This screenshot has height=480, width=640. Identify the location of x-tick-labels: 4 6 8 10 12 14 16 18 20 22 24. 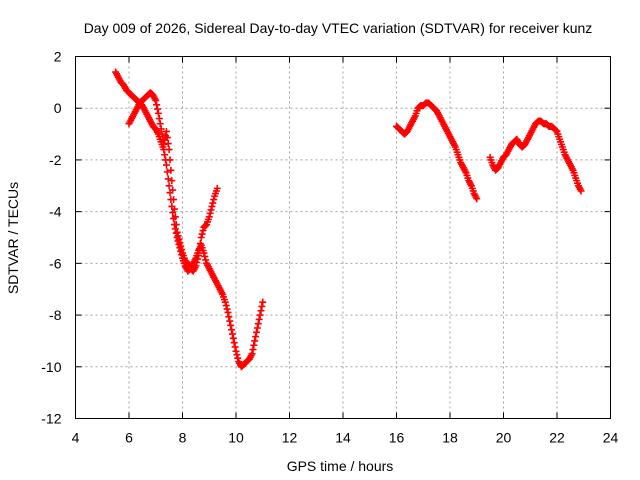
(345, 438).